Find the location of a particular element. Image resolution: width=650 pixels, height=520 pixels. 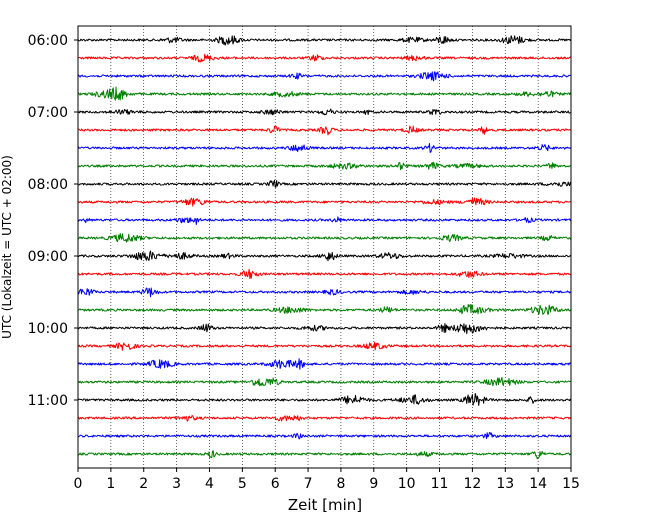

x-tick-label: 12 is located at coordinates (472, 484).